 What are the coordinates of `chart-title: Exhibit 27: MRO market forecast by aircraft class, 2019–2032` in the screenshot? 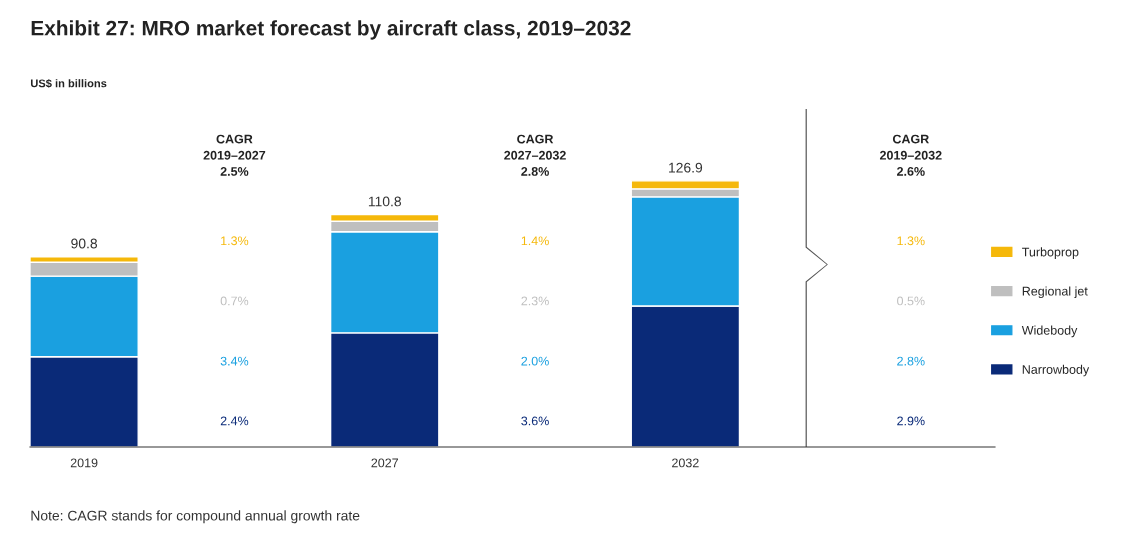 It's located at (331, 30).